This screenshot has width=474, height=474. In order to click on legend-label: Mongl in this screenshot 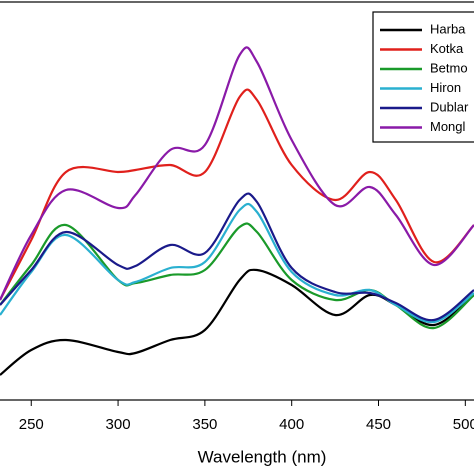, I will do `click(448, 126)`.